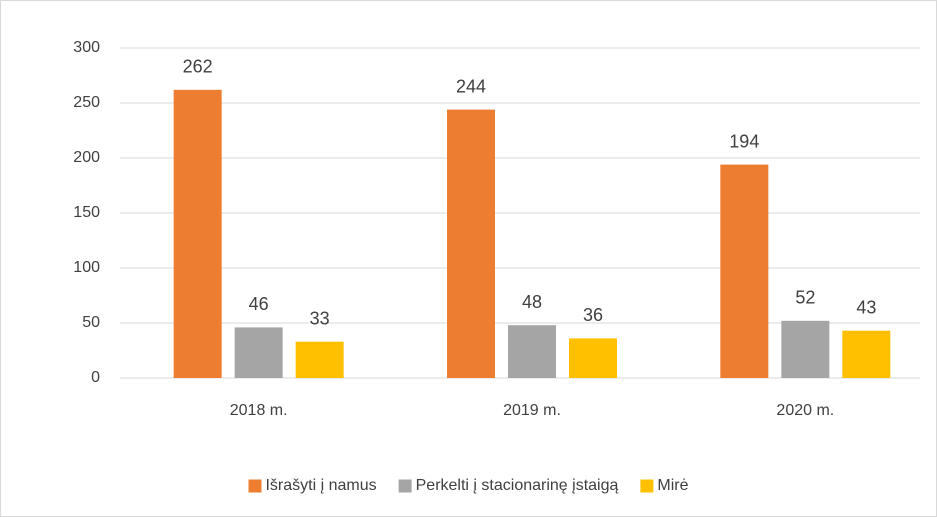  Describe the element at coordinates (91, 322) in the screenshot. I see `y-tick-label: 50` at that location.